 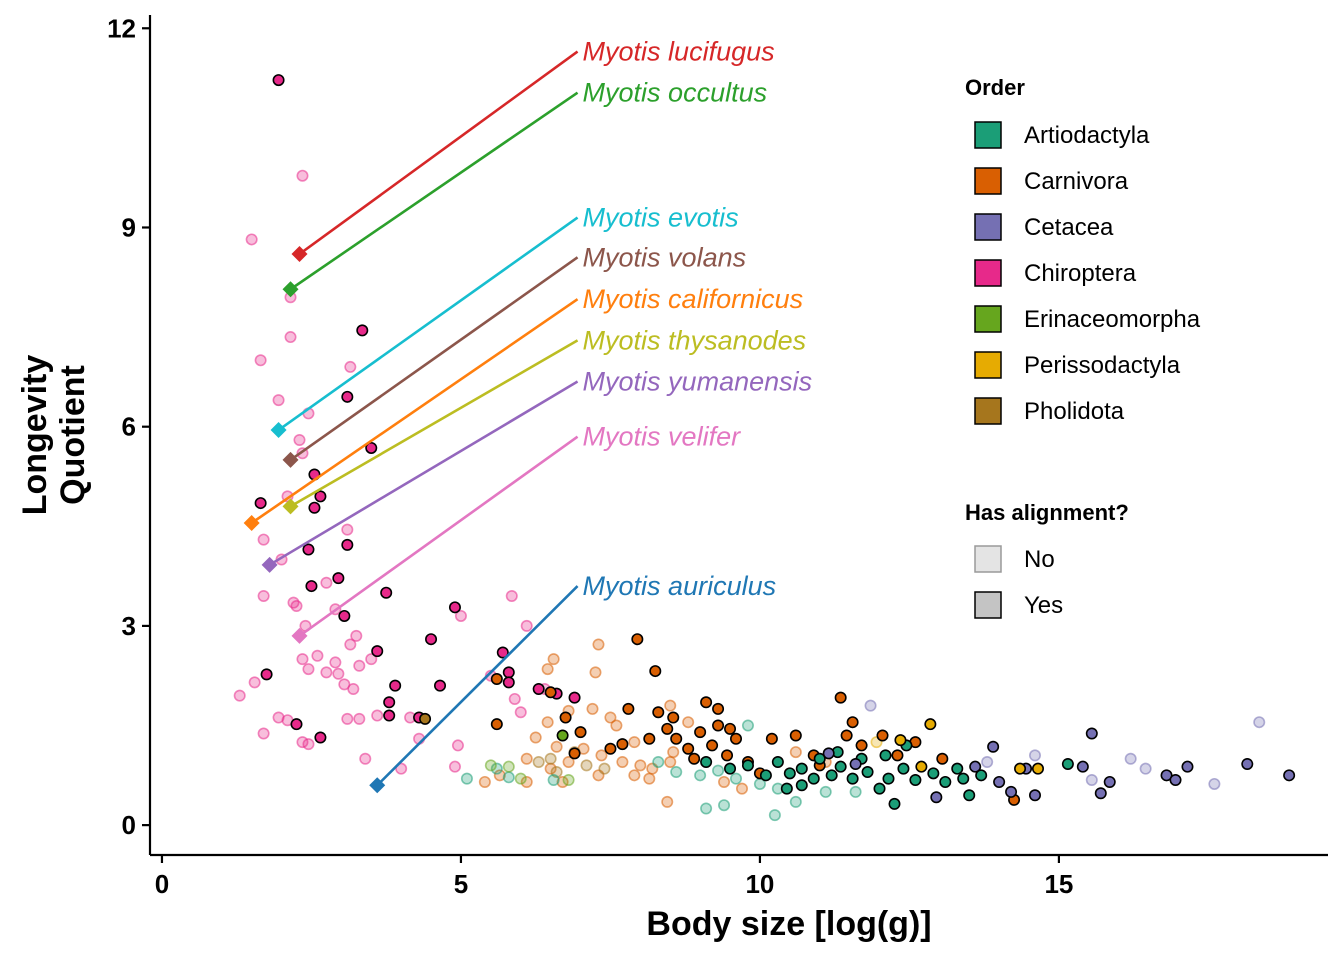 What do you see at coordinates (665, 257) in the screenshot?
I see `species-label: Myotis volans` at bounding box center [665, 257].